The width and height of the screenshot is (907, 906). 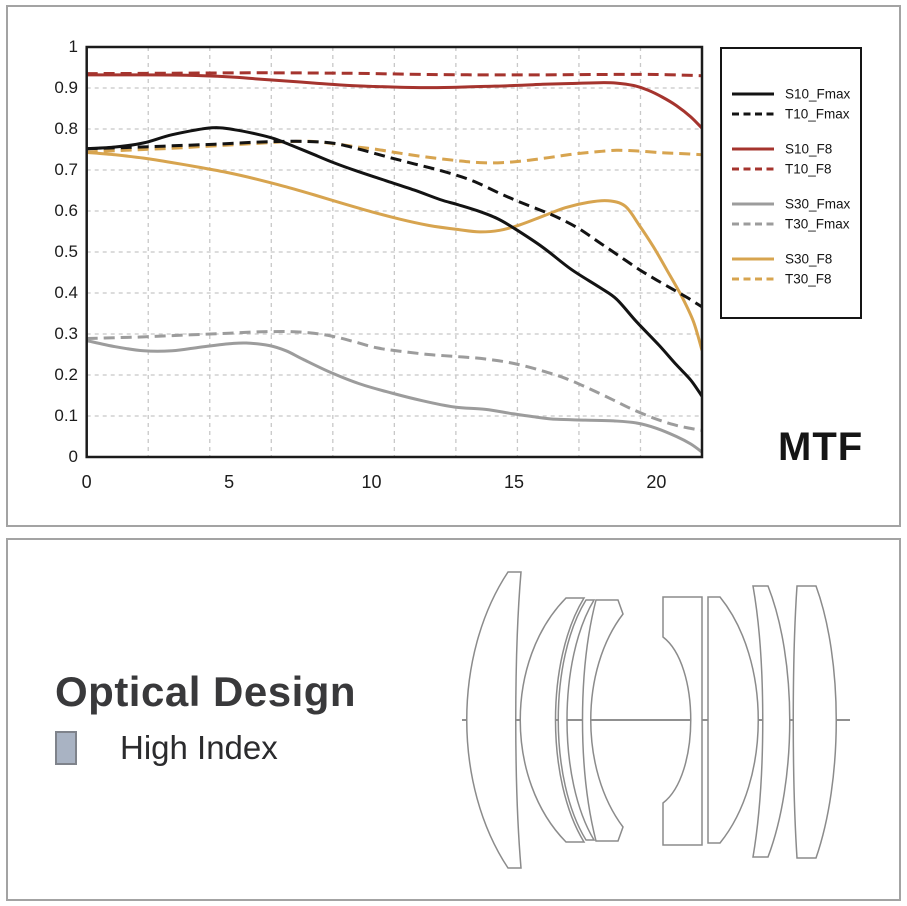 I want to click on series-S10_F8, so click(x=394, y=101).